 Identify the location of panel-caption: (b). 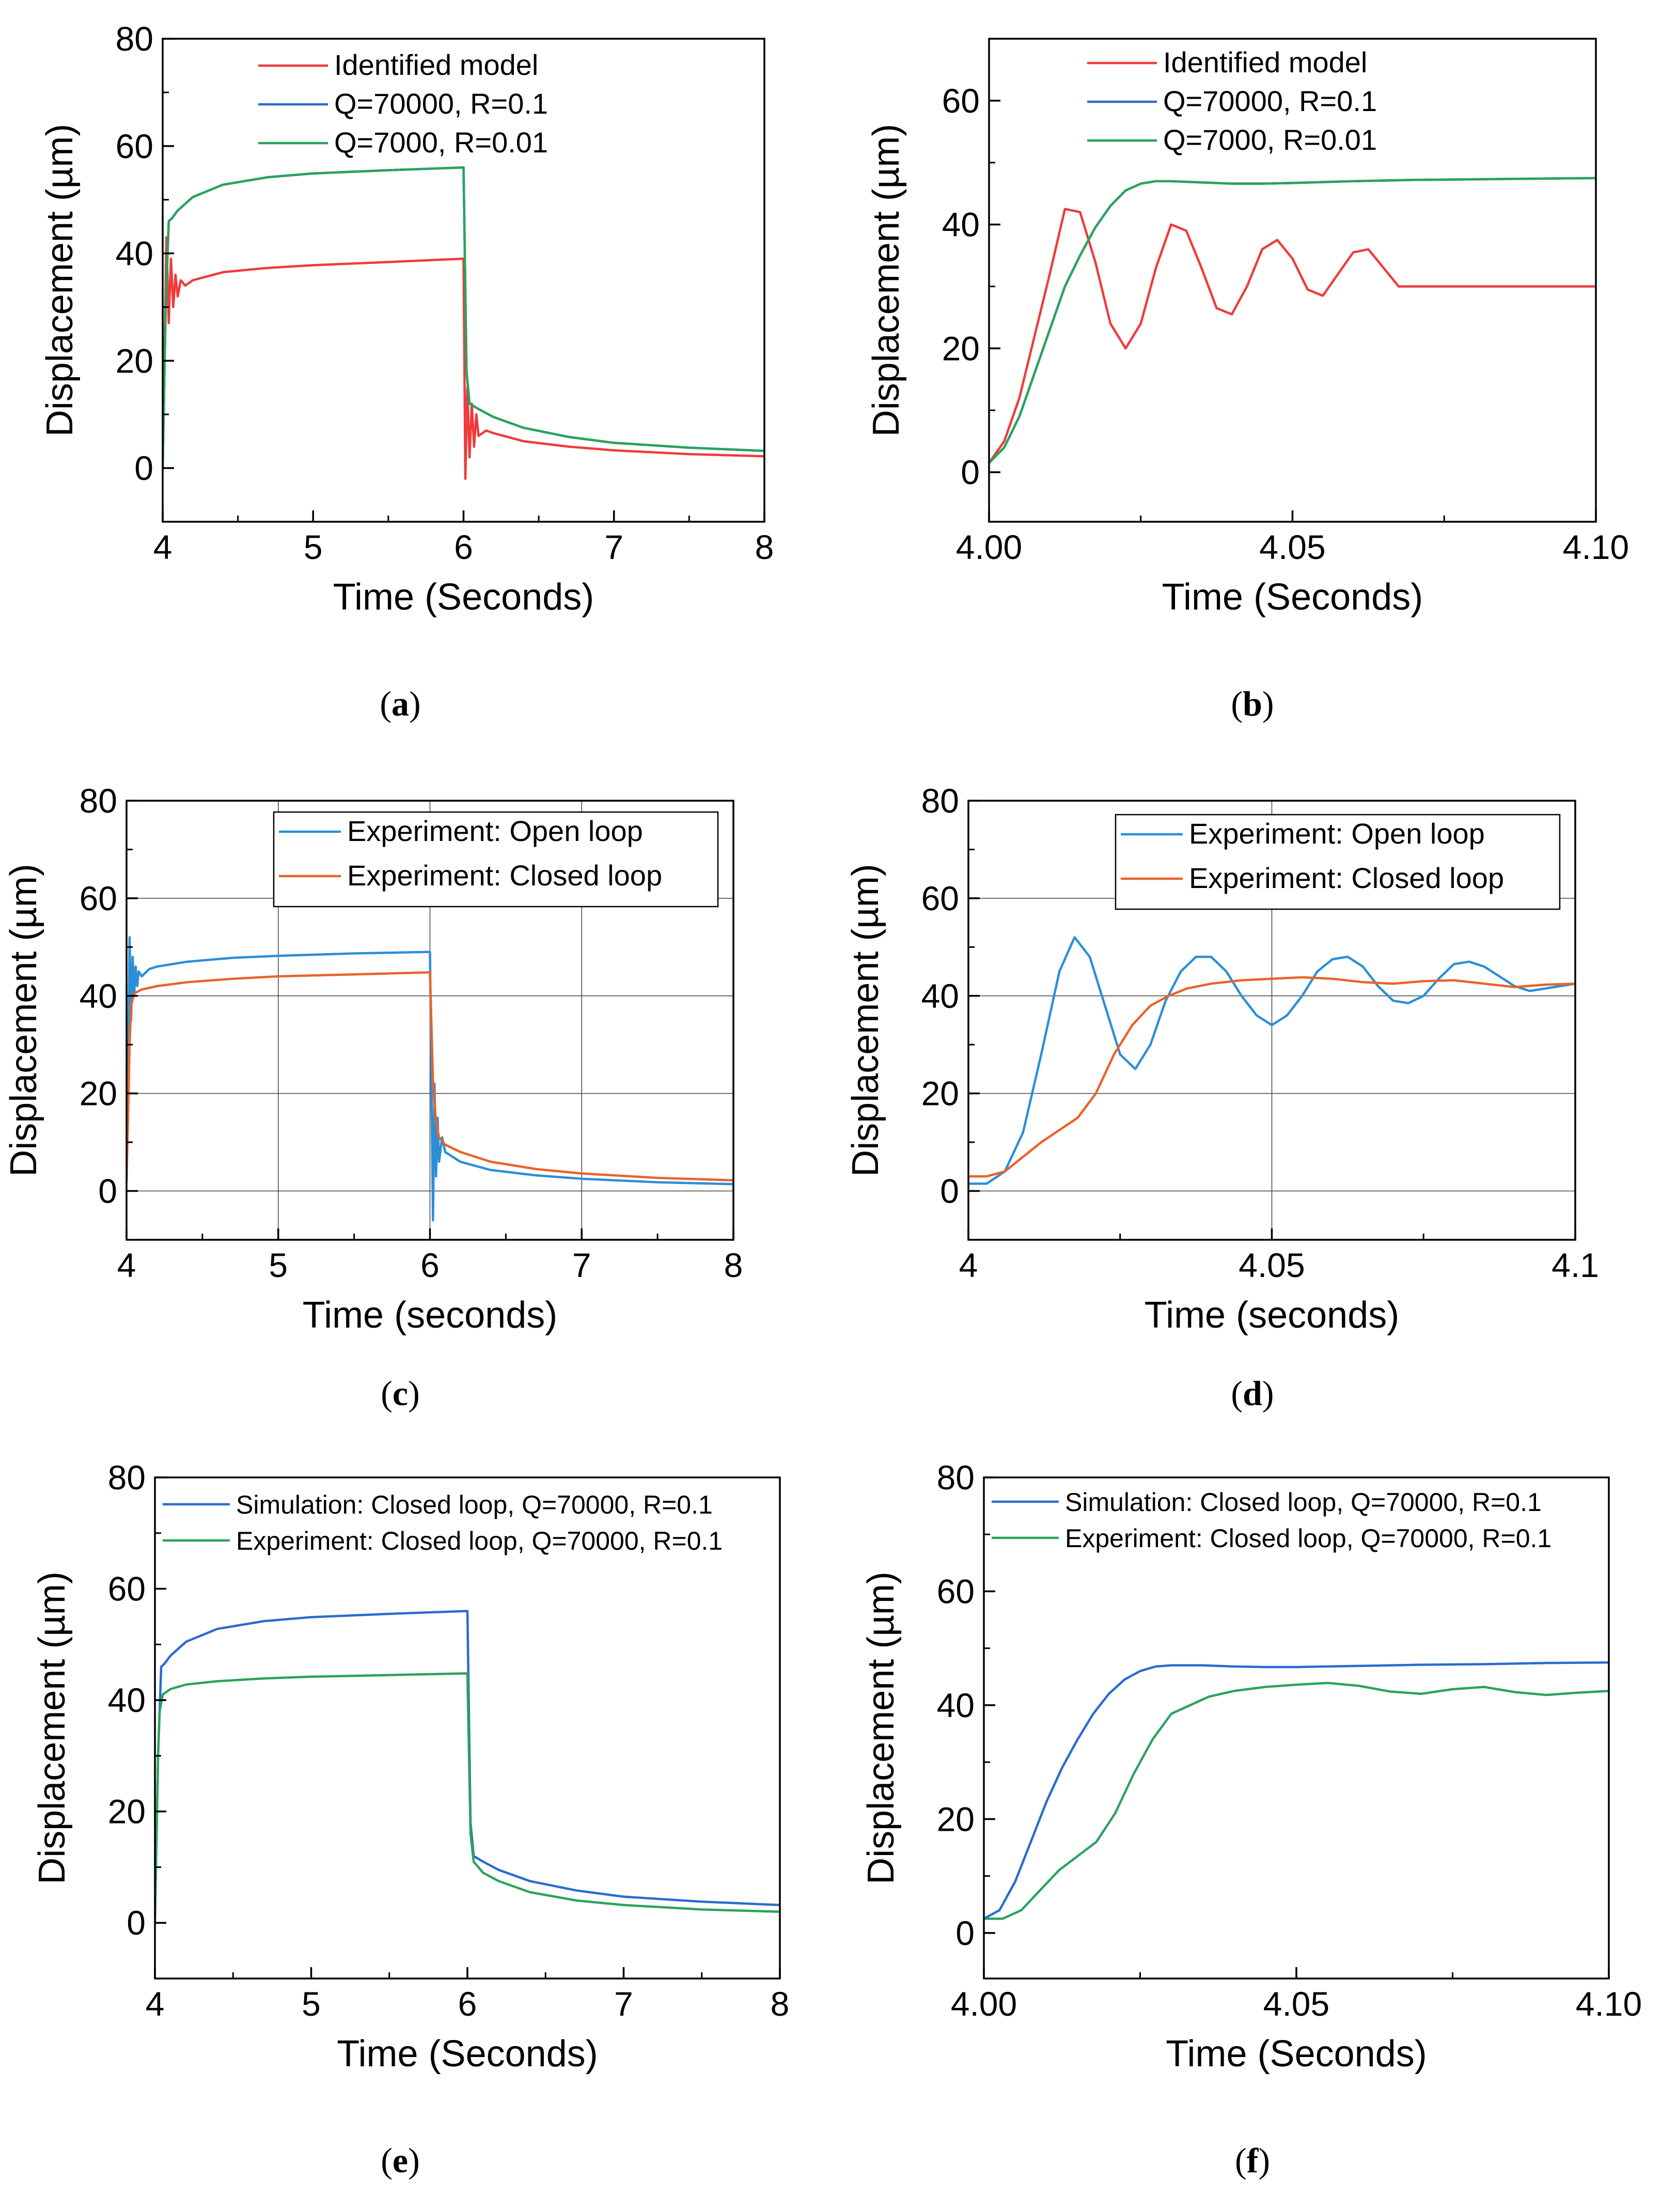
(1252, 704).